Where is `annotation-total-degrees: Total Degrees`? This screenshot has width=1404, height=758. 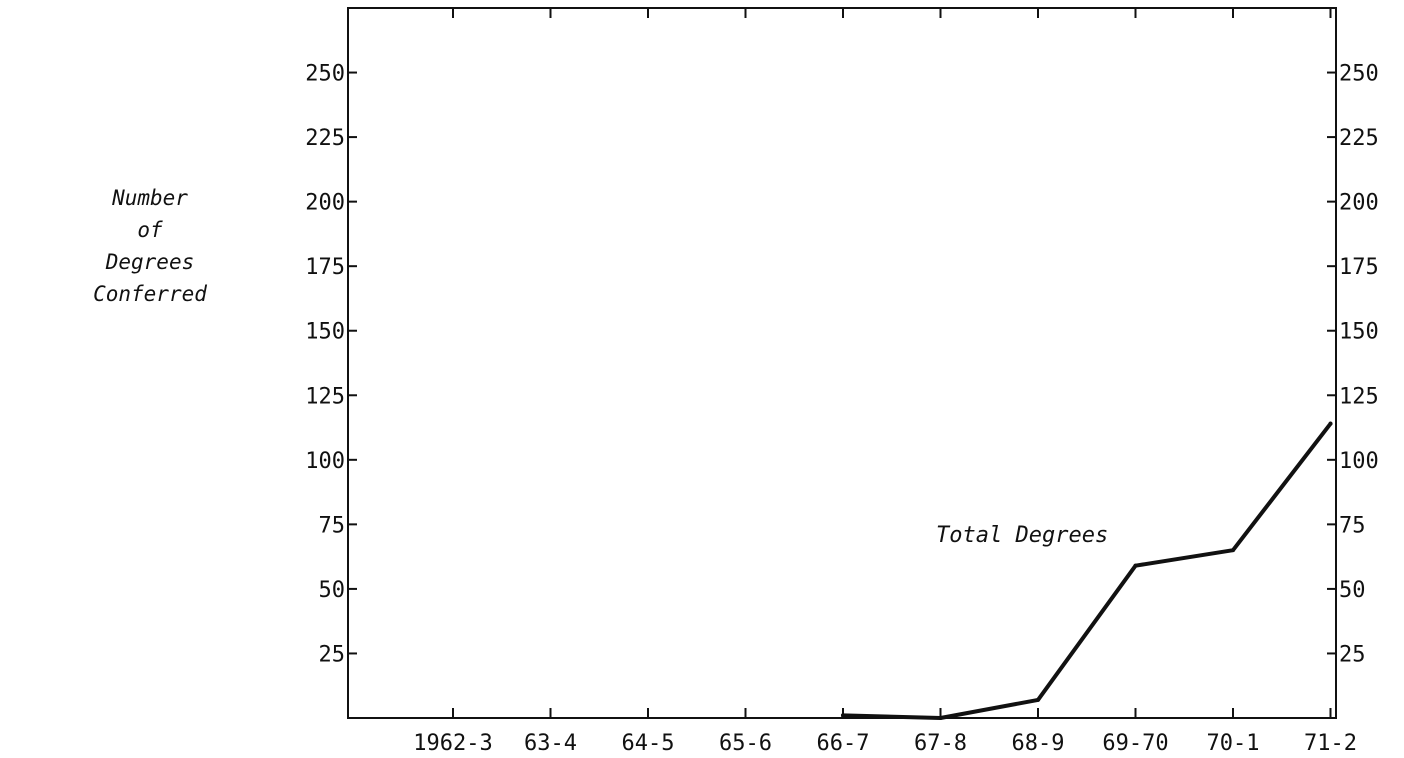 annotation-total-degrees: Total Degrees is located at coordinates (1022, 535).